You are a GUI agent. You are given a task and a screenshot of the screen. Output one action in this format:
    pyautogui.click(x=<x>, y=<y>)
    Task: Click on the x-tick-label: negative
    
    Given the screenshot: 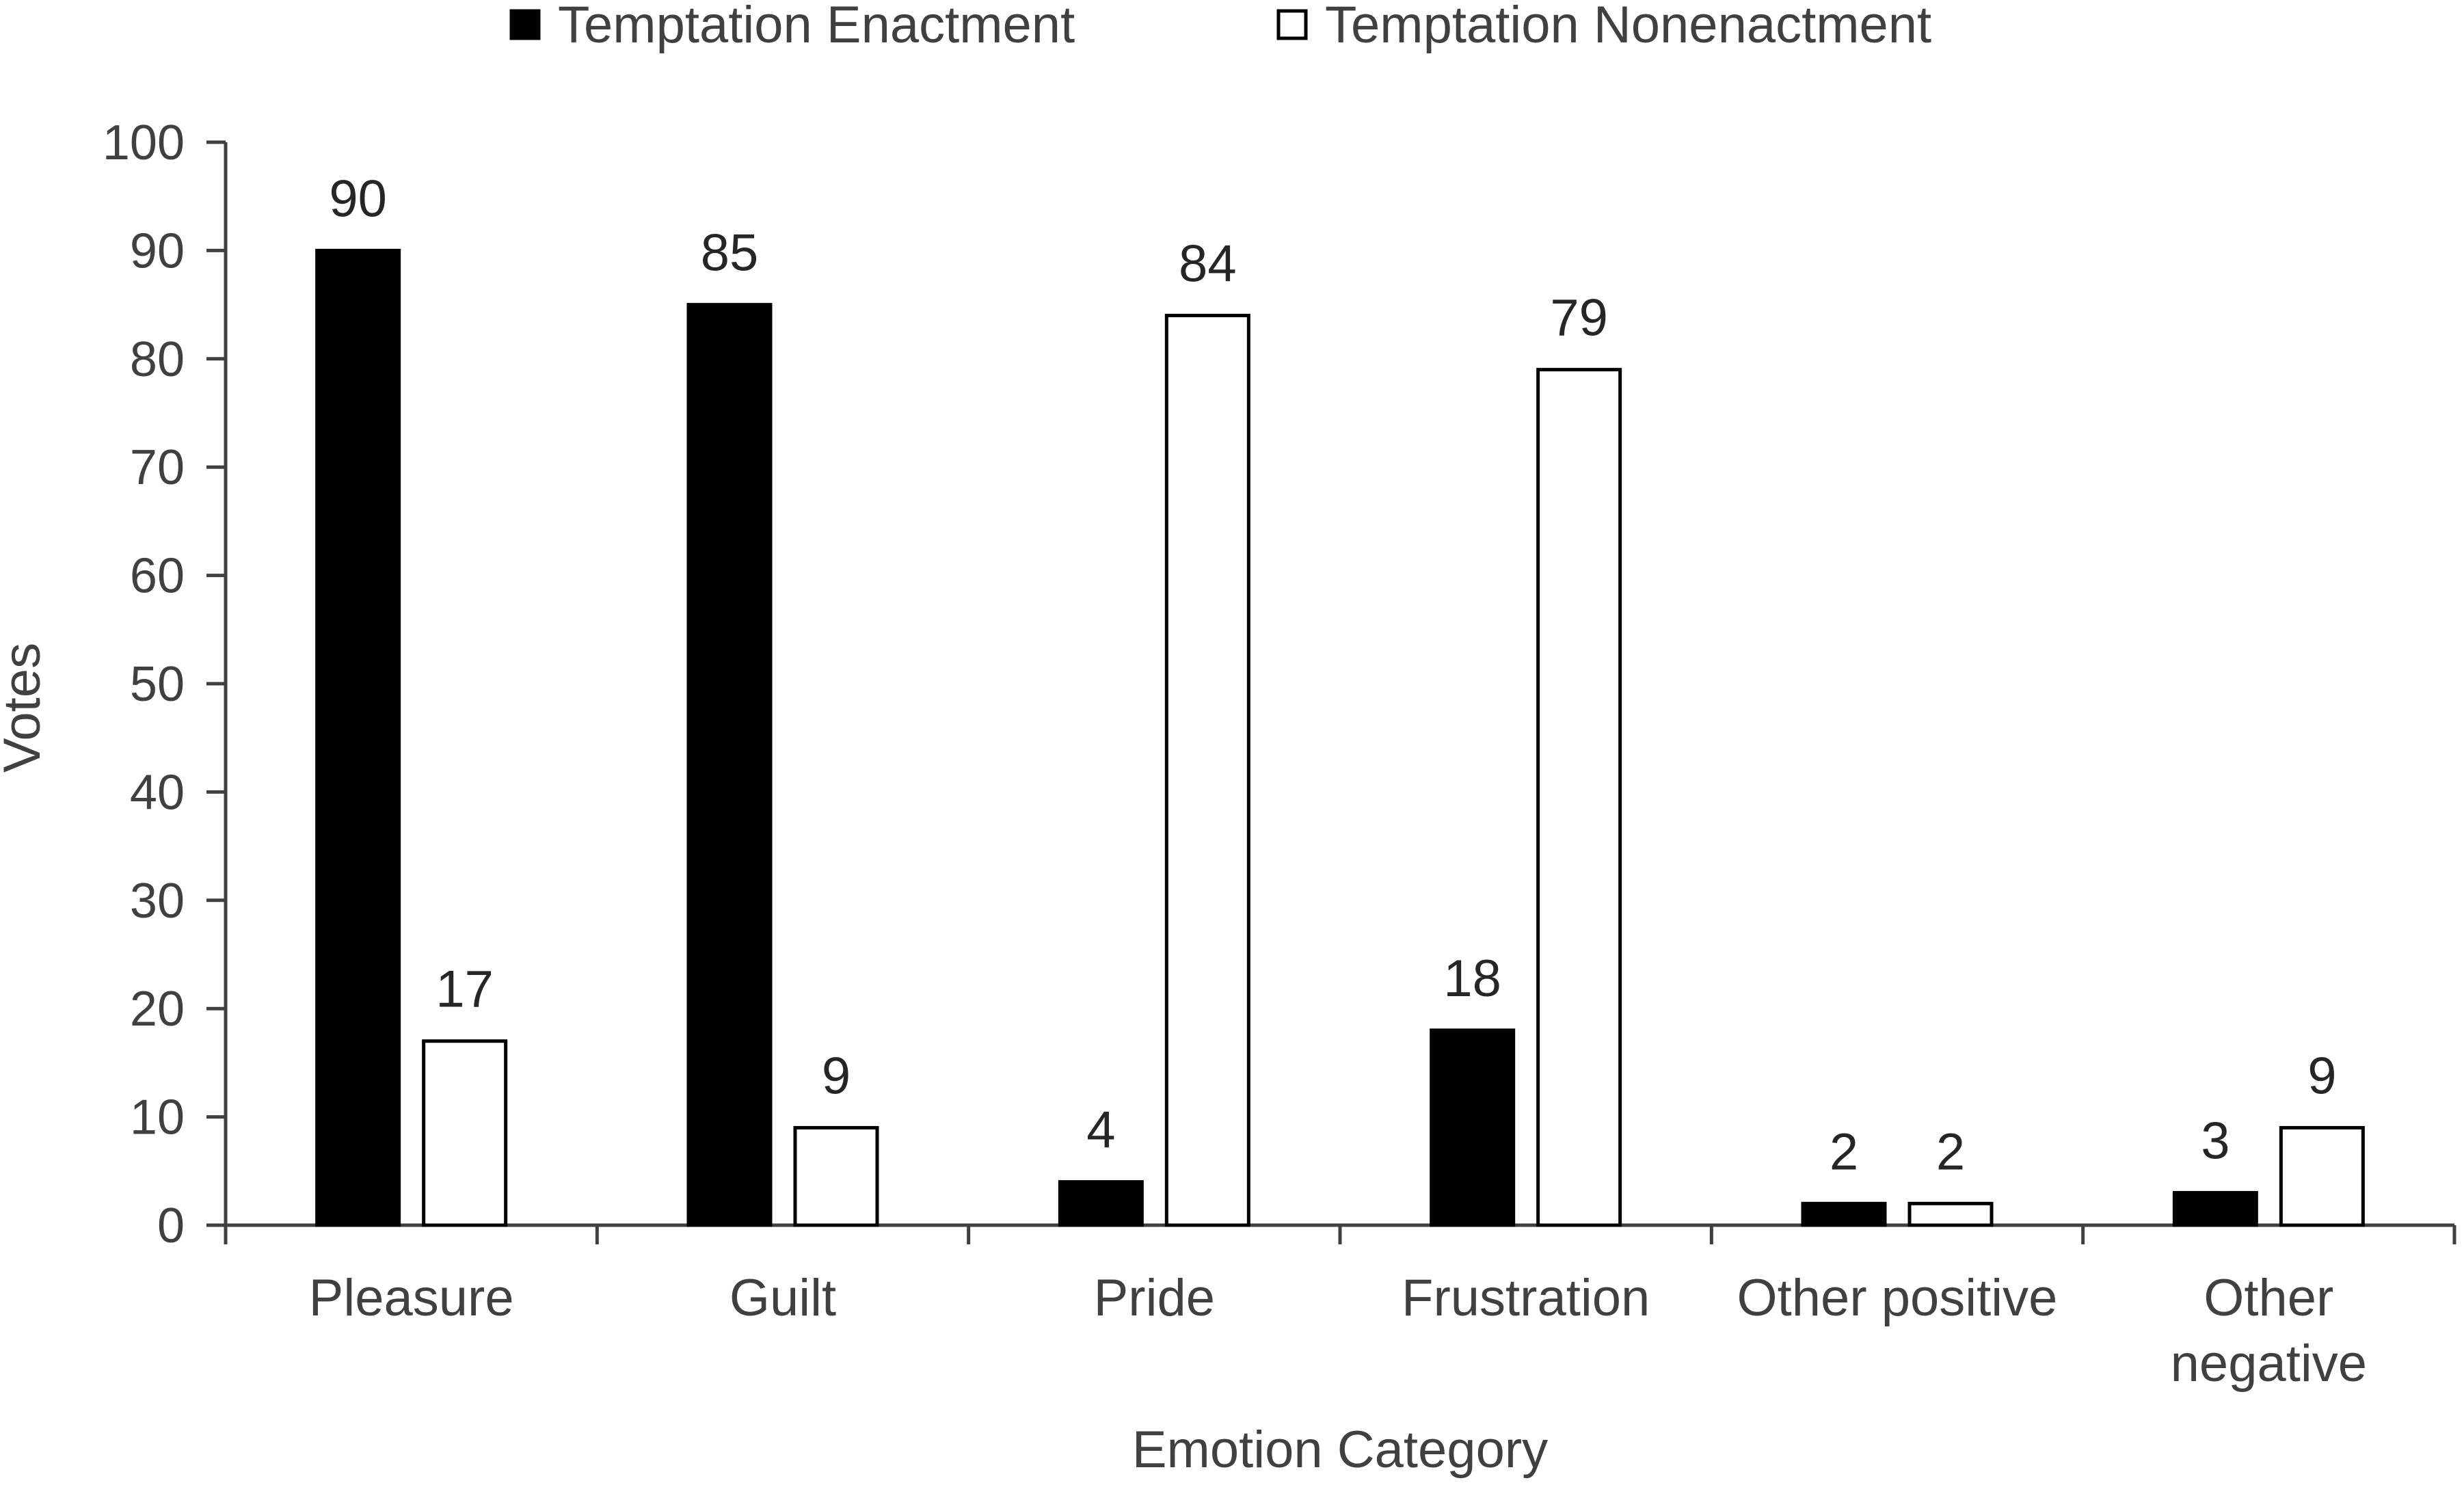 What is the action you would take?
    pyautogui.click(x=2269, y=1364)
    